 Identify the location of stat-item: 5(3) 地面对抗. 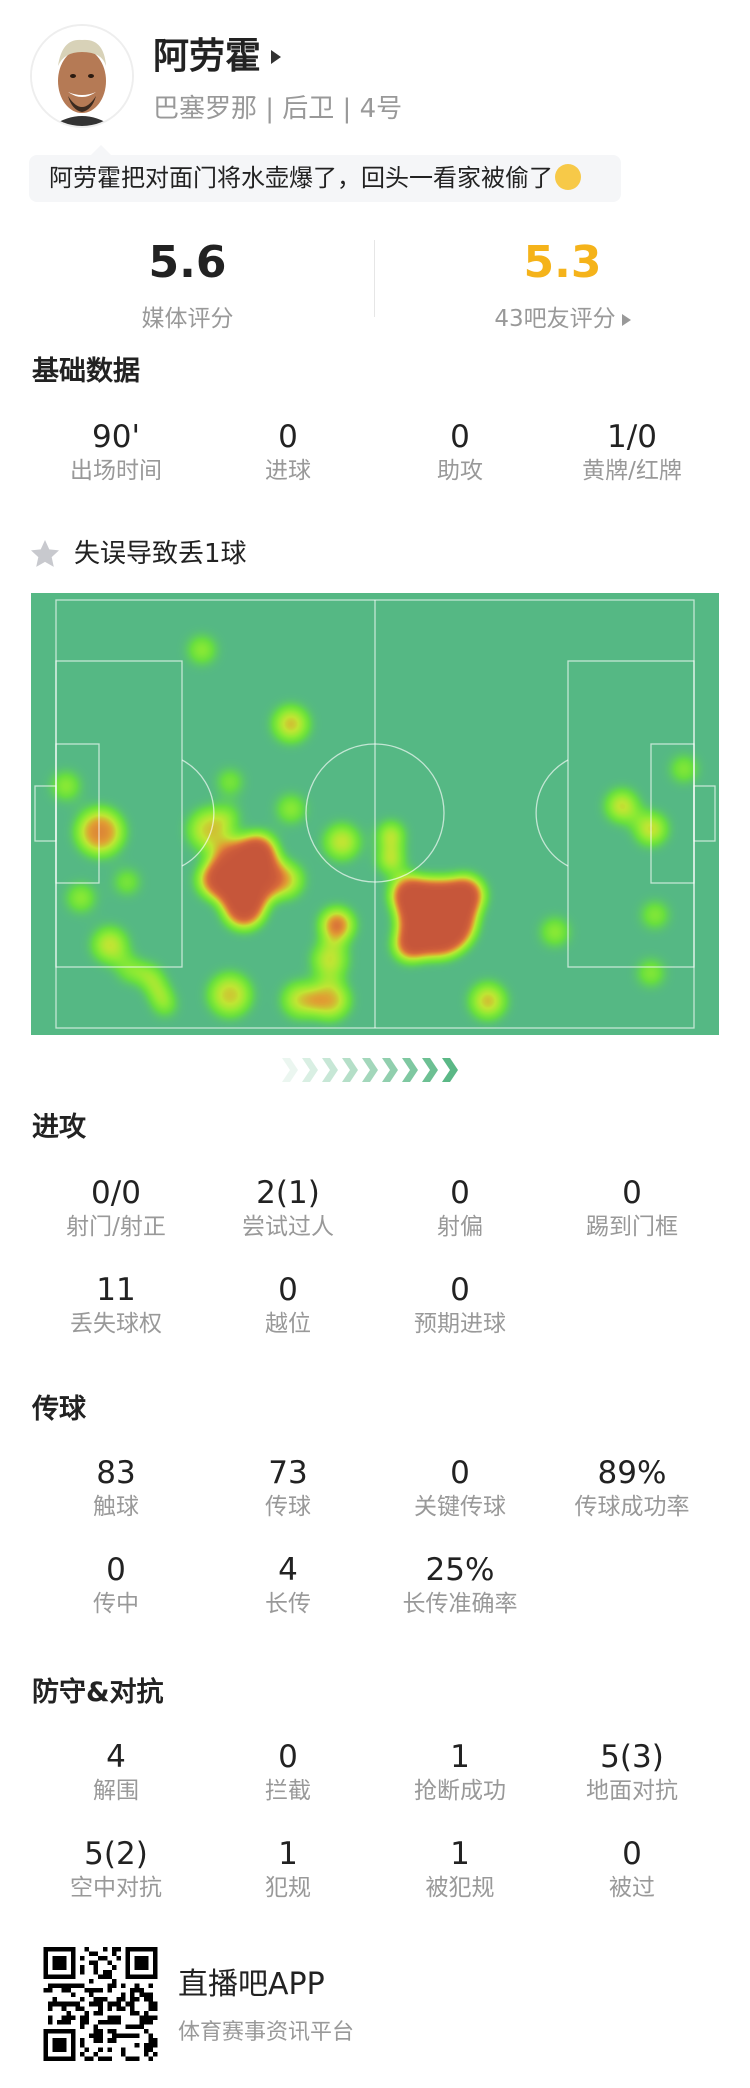
(632, 1787).